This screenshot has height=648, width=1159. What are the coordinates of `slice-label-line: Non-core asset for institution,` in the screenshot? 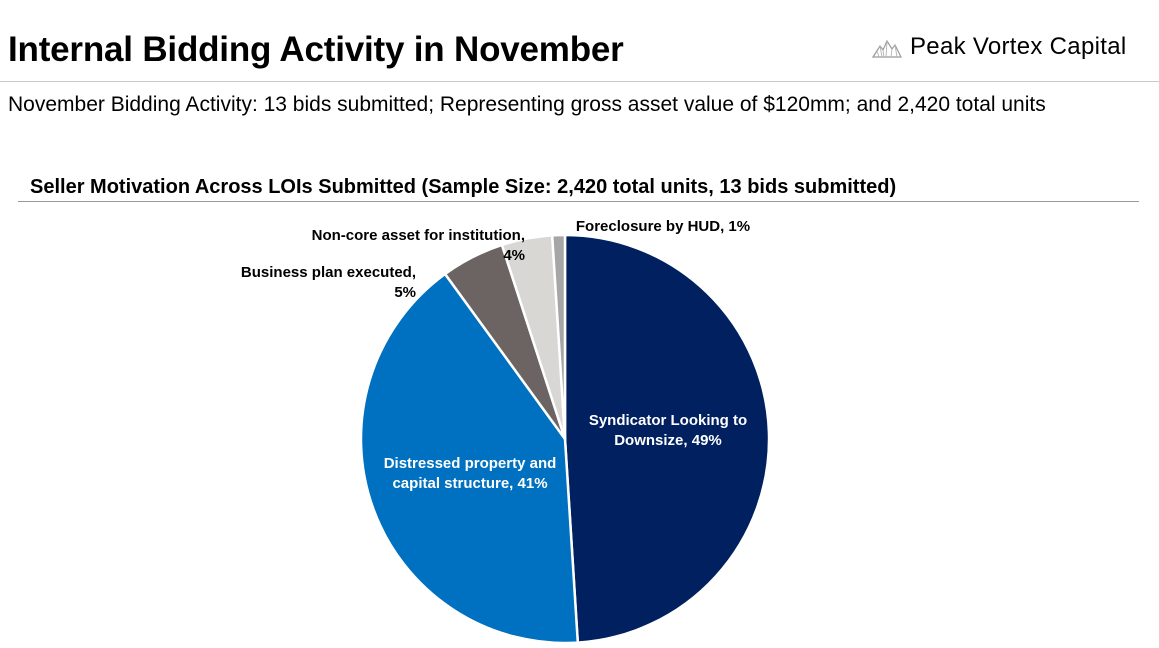 It's located at (418, 235).